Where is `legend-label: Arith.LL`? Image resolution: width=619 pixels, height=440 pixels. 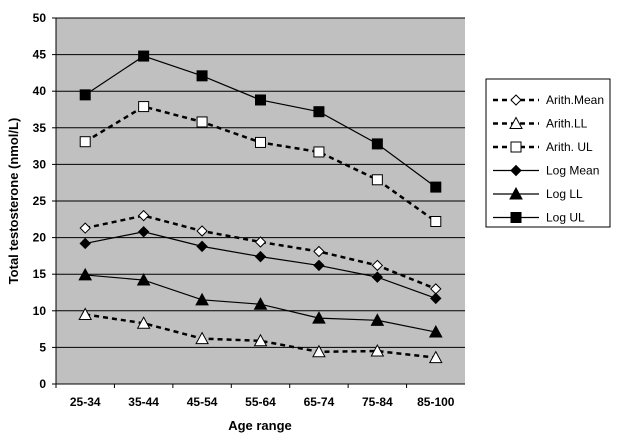 legend-label: Arith.LL is located at coordinates (567, 124).